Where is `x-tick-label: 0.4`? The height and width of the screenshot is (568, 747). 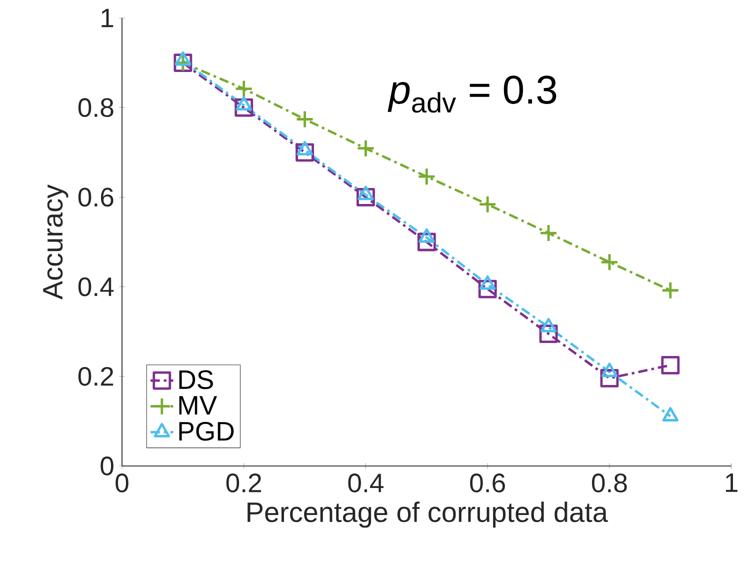
x-tick-label: 0.4 is located at coordinates (366, 483).